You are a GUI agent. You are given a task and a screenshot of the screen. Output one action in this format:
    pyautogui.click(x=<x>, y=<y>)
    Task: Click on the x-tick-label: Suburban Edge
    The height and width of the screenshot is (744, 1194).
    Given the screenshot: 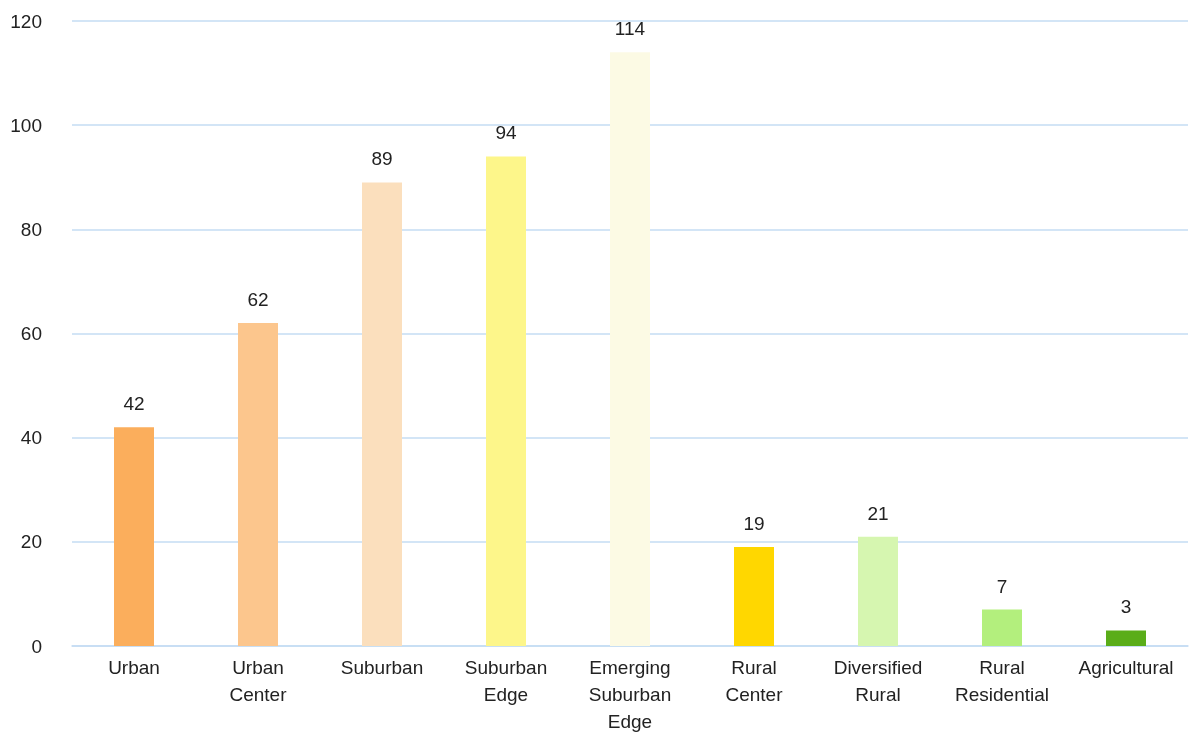 What is the action you would take?
    pyautogui.click(x=506, y=681)
    